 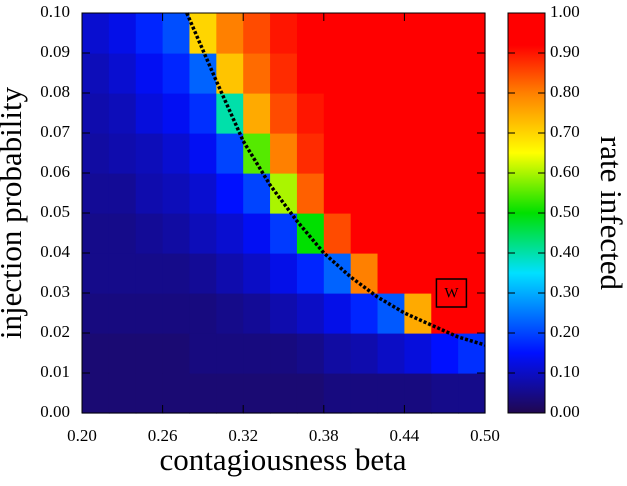 I want to click on y-tick-label: 0.10, so click(x=55, y=11).